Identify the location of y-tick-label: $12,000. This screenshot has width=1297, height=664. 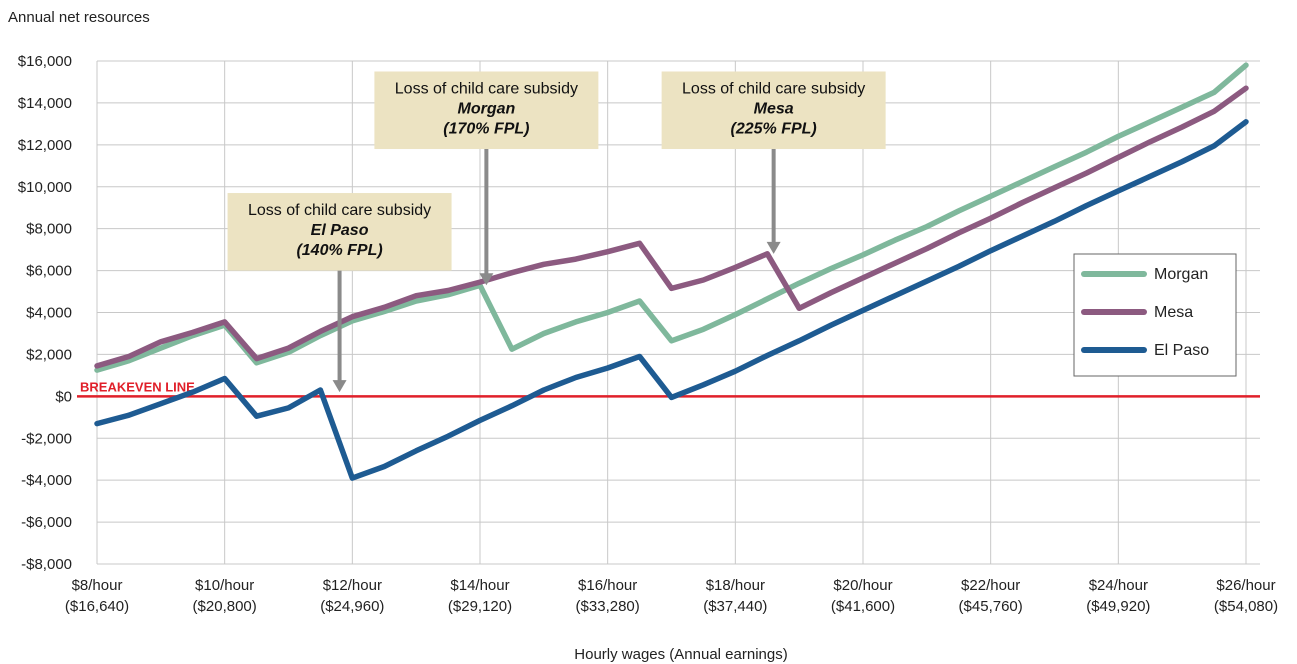
(45, 145).